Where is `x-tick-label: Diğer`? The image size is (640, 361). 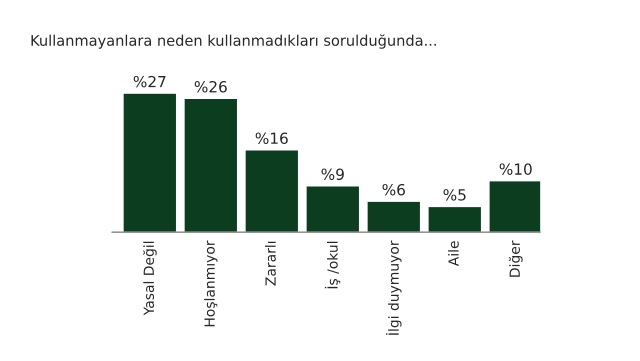
x-tick-label: Diğer is located at coordinates (515, 258).